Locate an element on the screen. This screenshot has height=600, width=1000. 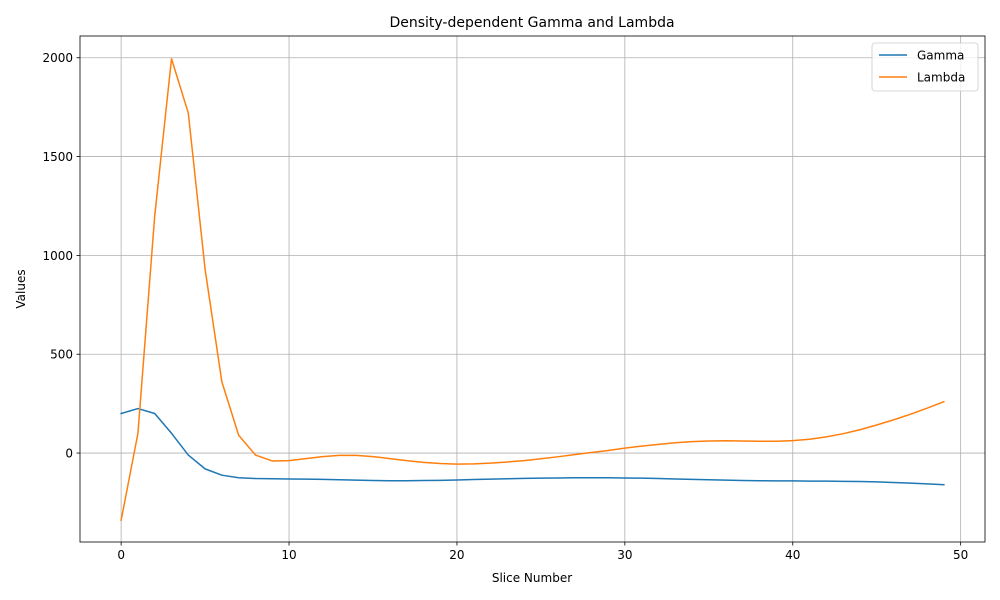
chart-title: Density-dependent Gamma and Lambda is located at coordinates (531, 23).